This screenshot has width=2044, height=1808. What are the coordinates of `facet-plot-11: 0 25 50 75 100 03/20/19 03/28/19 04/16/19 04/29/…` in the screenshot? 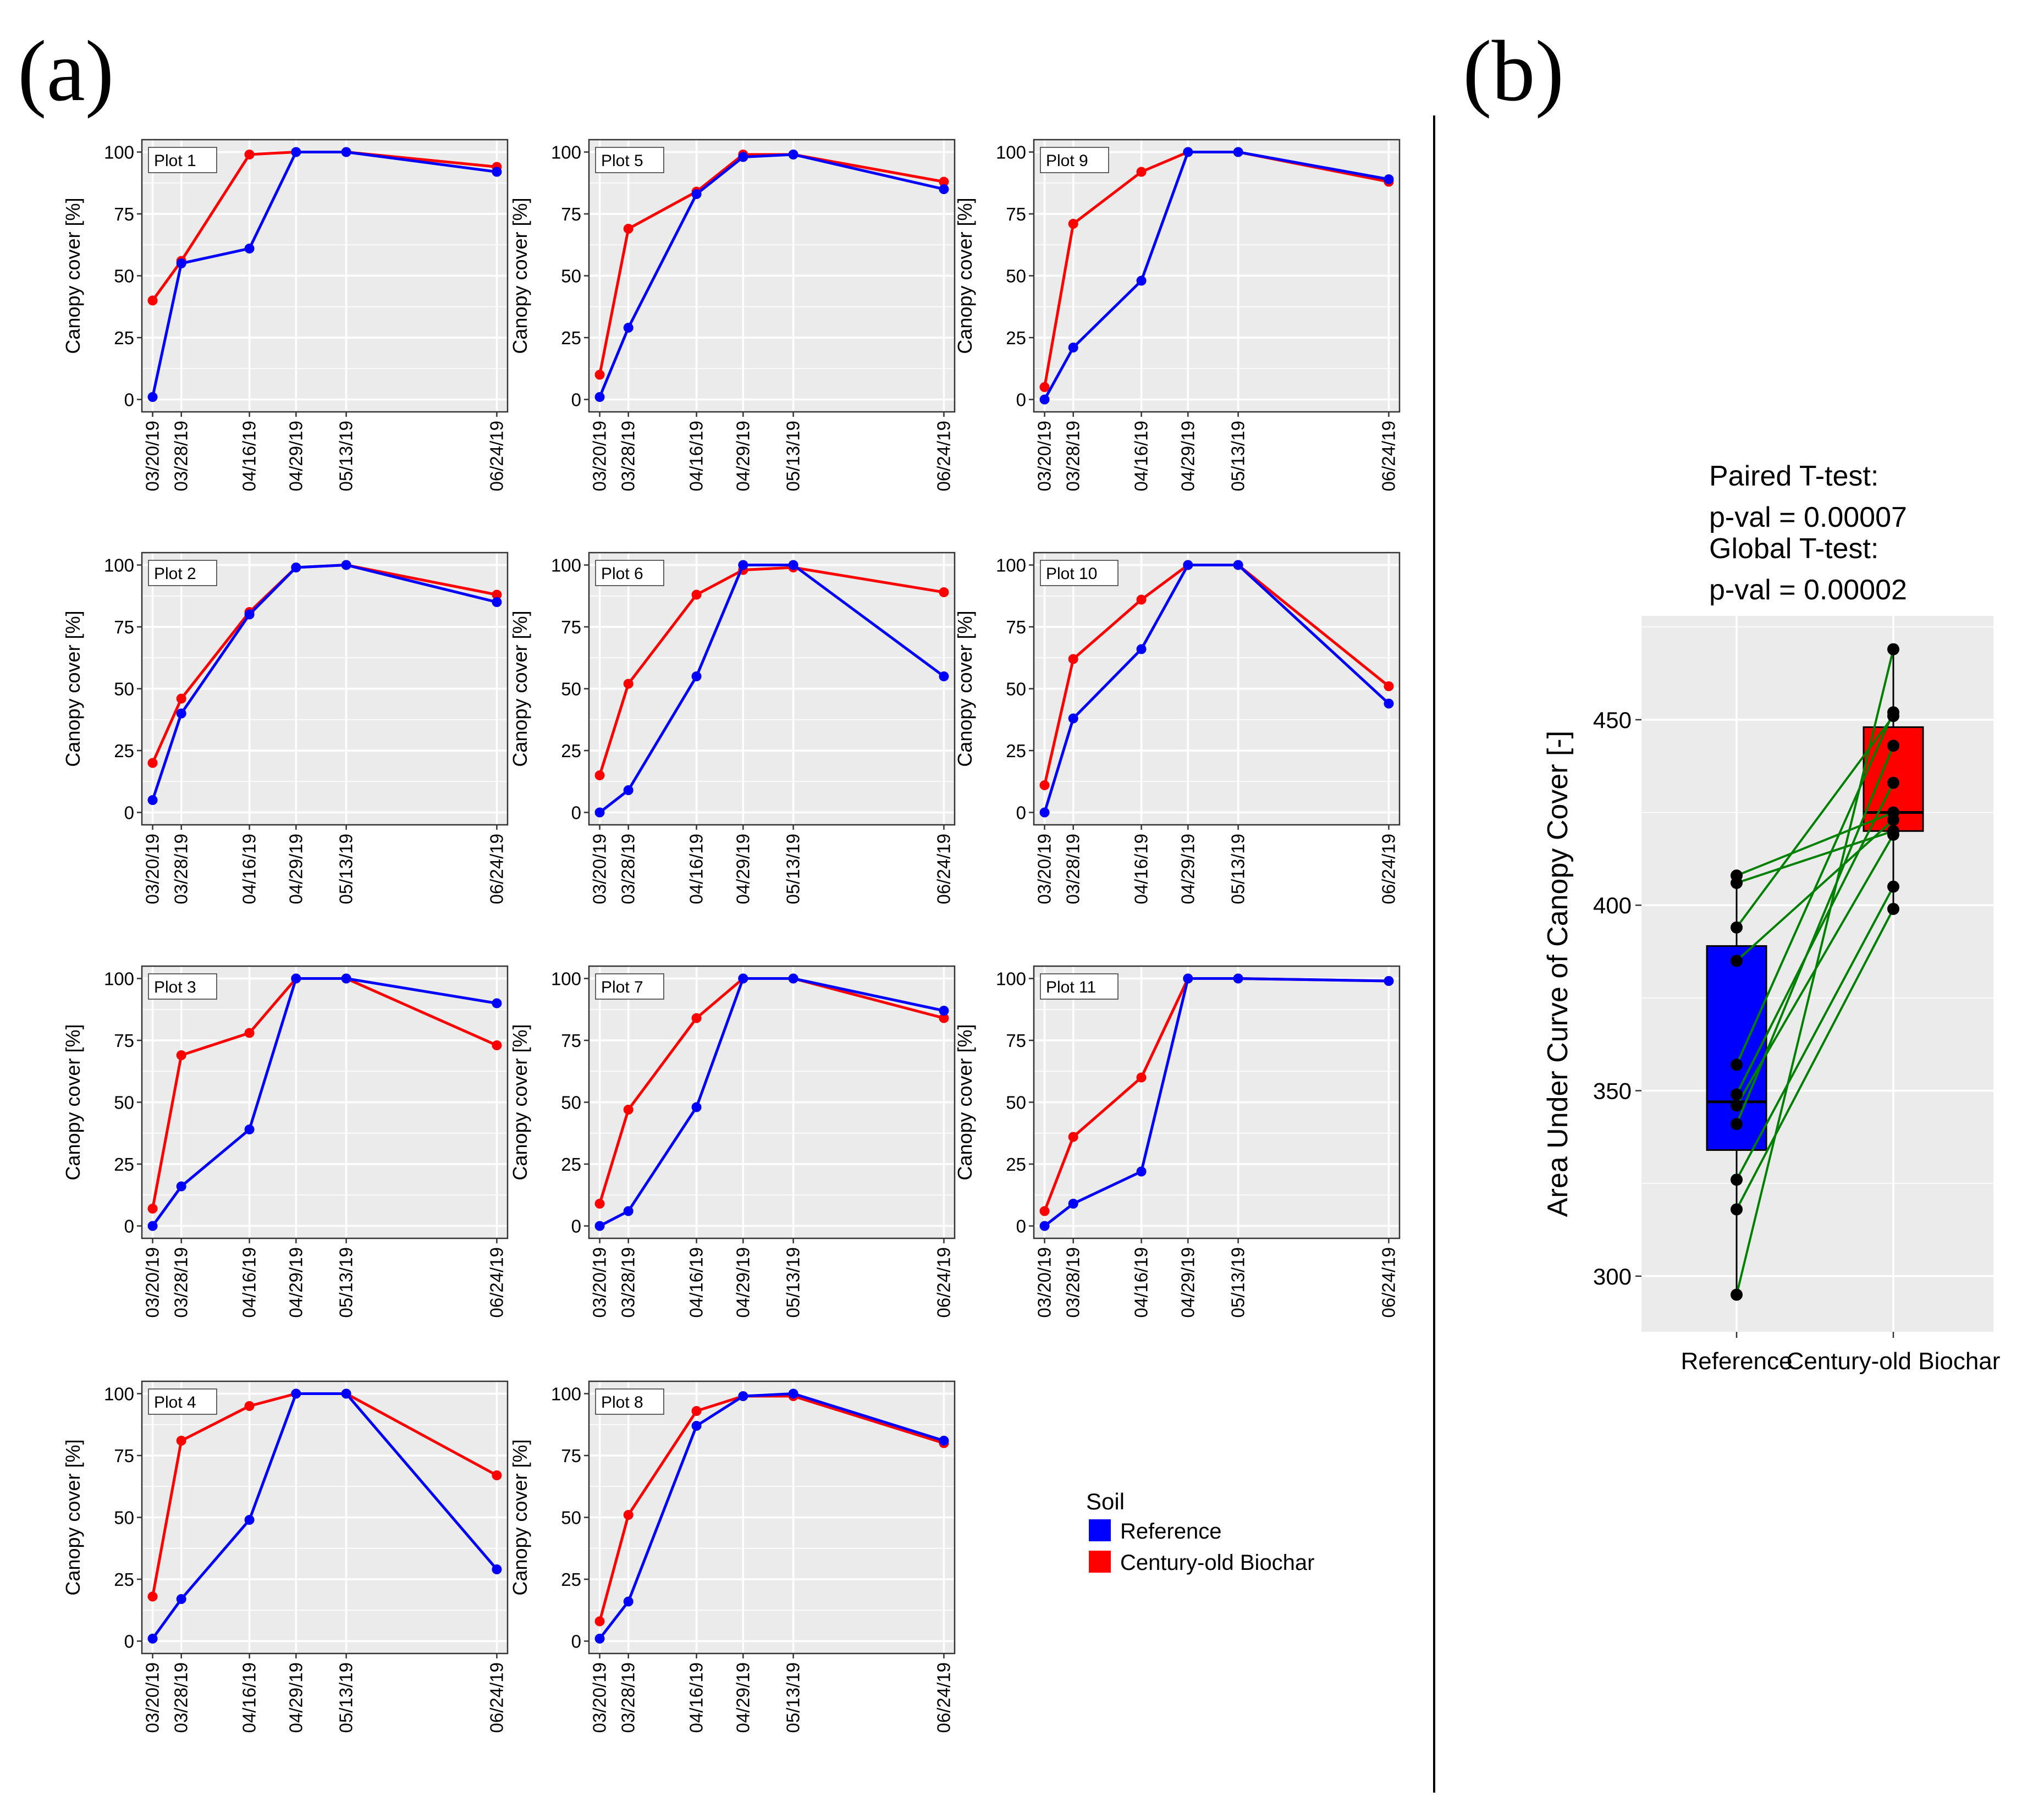 It's located at (1177, 1141).